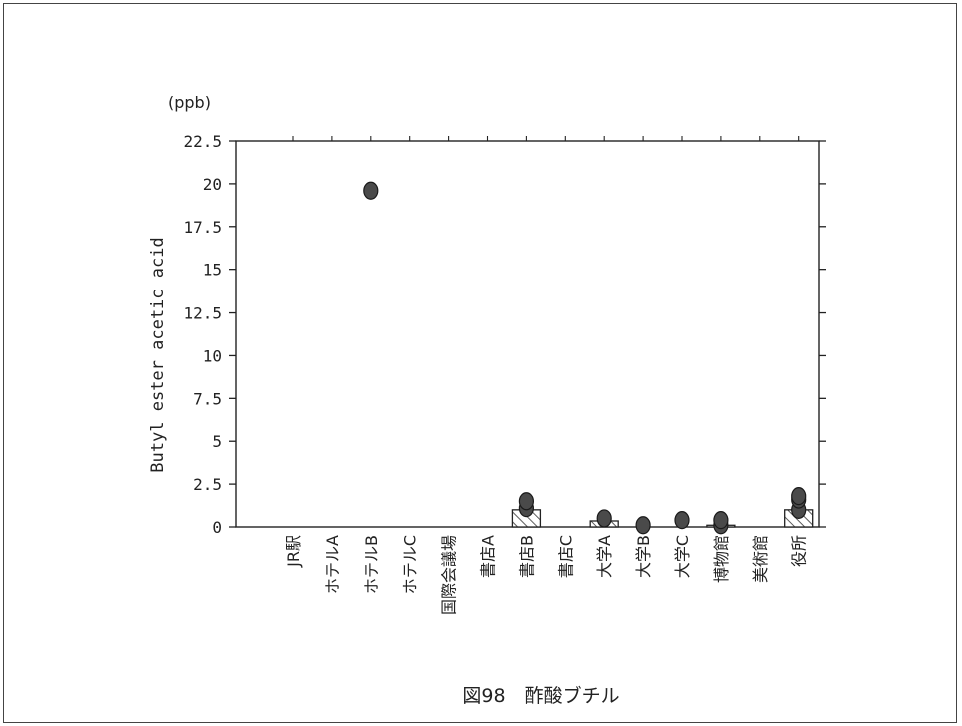 Image resolution: width=962 pixels, height=726 pixels. I want to click on x-category-label: ホテルC, so click(410, 564).